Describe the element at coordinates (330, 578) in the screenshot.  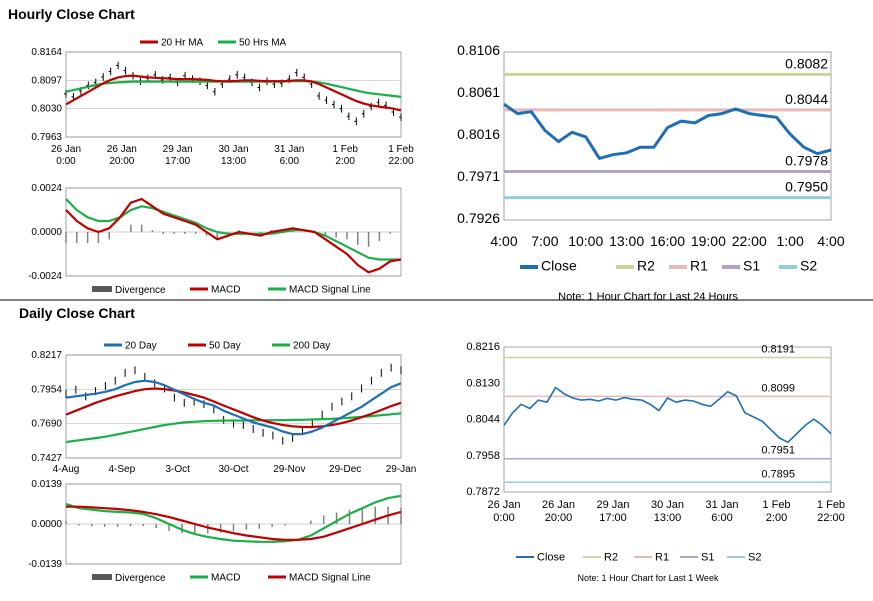
I see `daily-signal-legend-label: MACD Signal Line` at that location.